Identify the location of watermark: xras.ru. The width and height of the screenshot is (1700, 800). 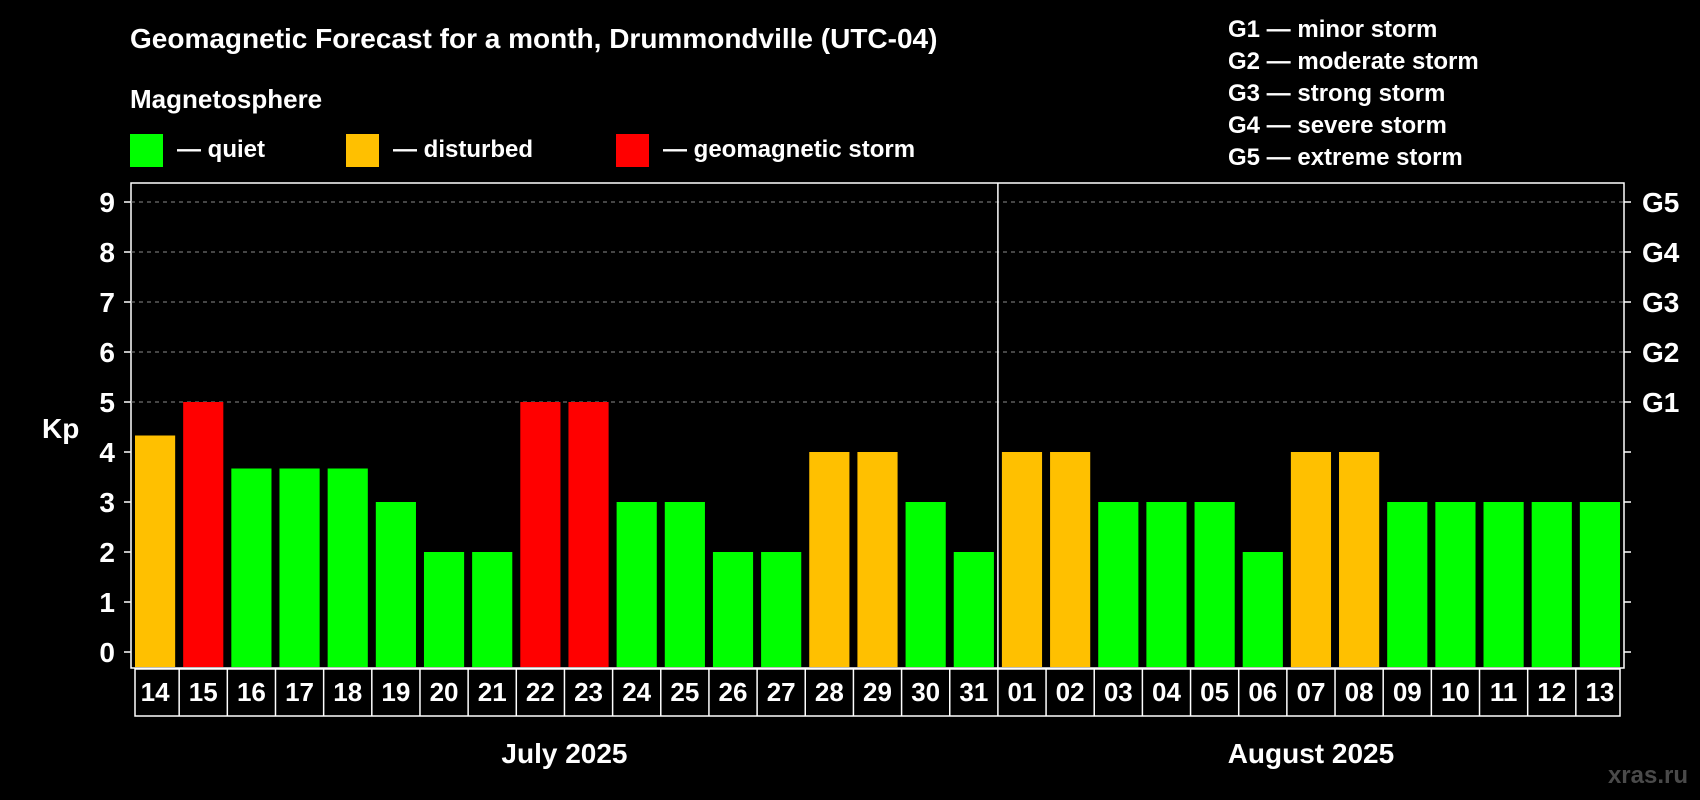
(1648, 775).